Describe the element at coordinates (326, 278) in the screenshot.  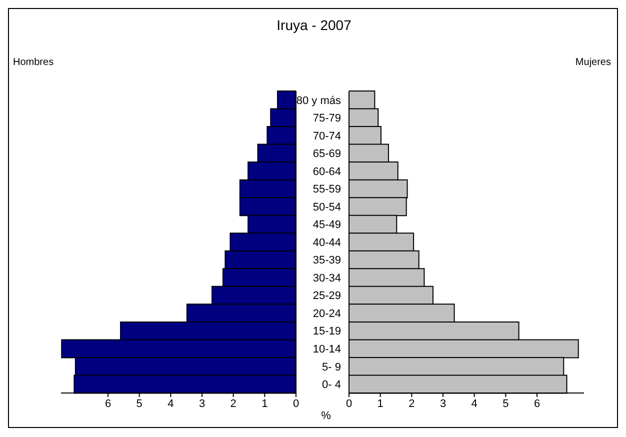
I see `y-tick-label: 30-34` at that location.